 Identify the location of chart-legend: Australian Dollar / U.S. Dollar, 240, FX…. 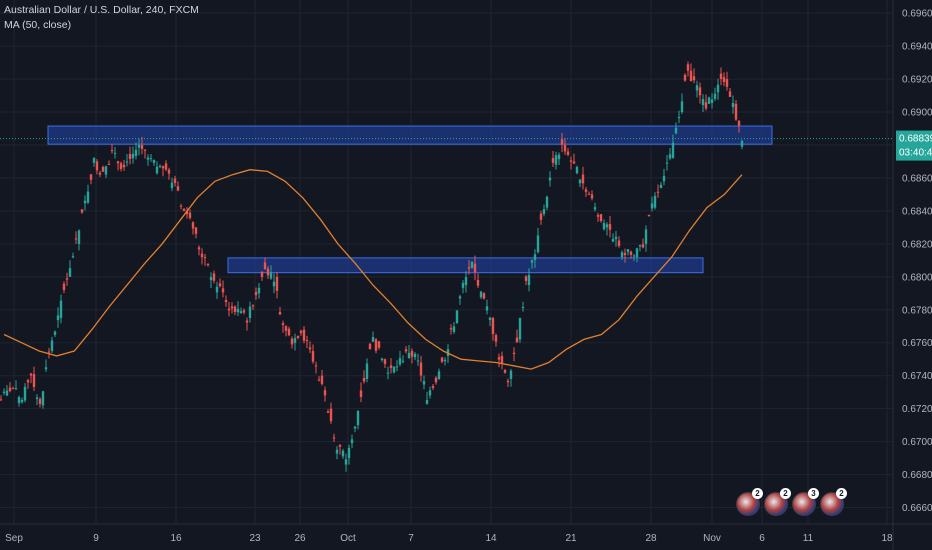
(101, 18).